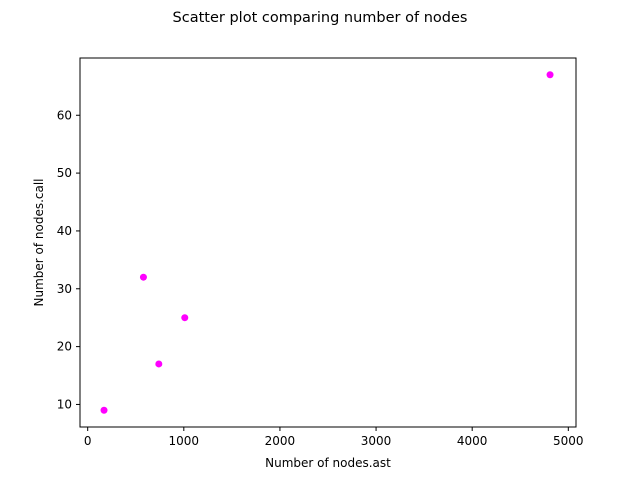 The height and width of the screenshot is (480, 640). What do you see at coordinates (472, 441) in the screenshot?
I see `x-tick-label: 4000` at bounding box center [472, 441].